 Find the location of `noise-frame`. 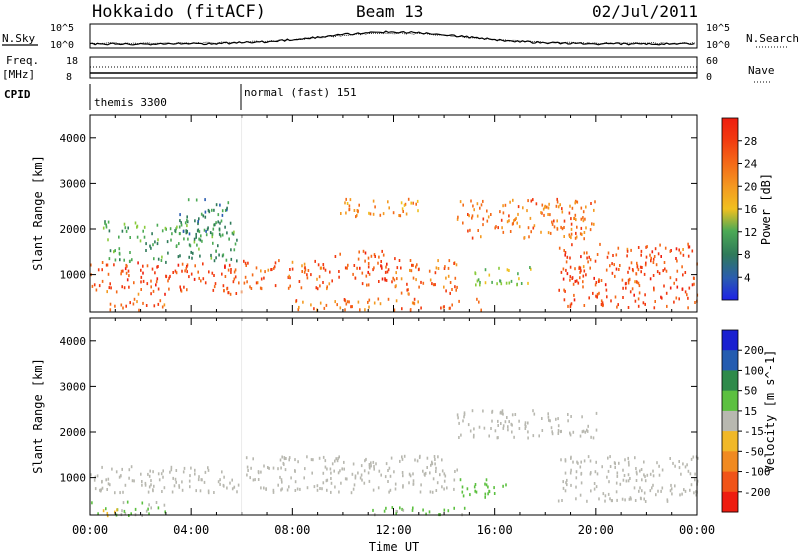

noise-frame is located at coordinates (393, 36).